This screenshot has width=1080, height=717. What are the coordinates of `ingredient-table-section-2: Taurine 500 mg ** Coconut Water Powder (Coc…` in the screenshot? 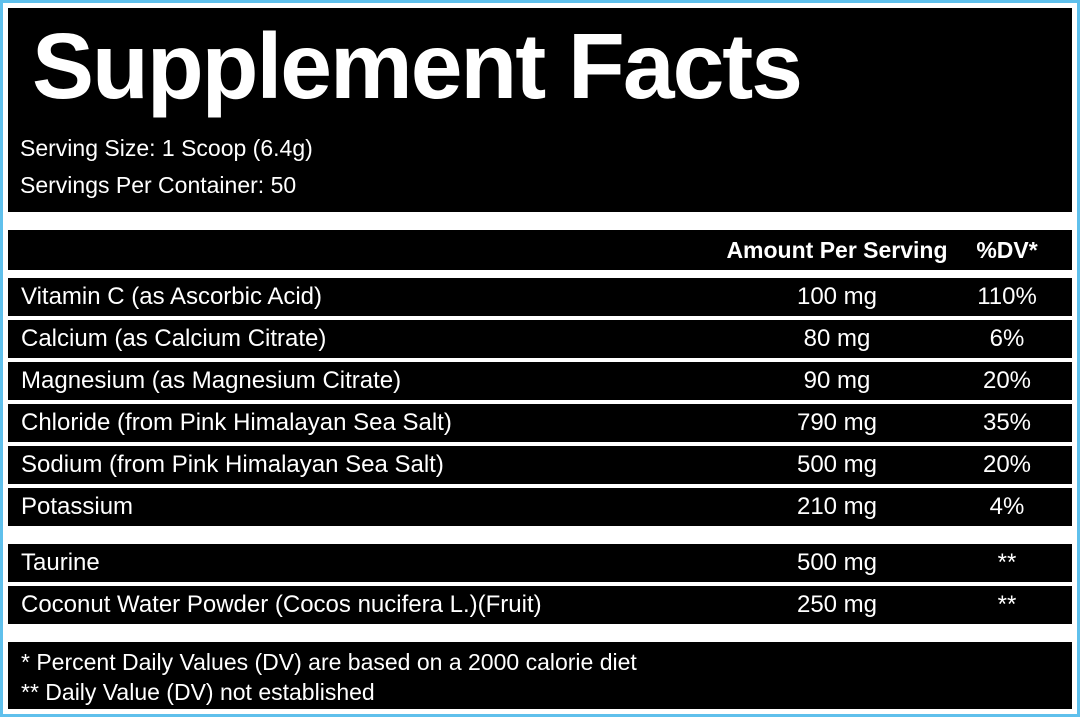 It's located at (540, 584).